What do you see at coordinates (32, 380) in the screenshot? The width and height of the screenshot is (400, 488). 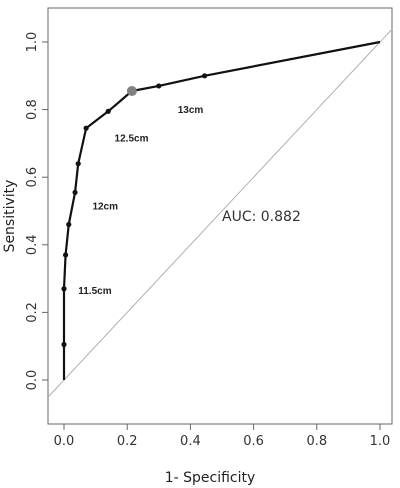 I see `y-tick-label: 0.0` at bounding box center [32, 380].